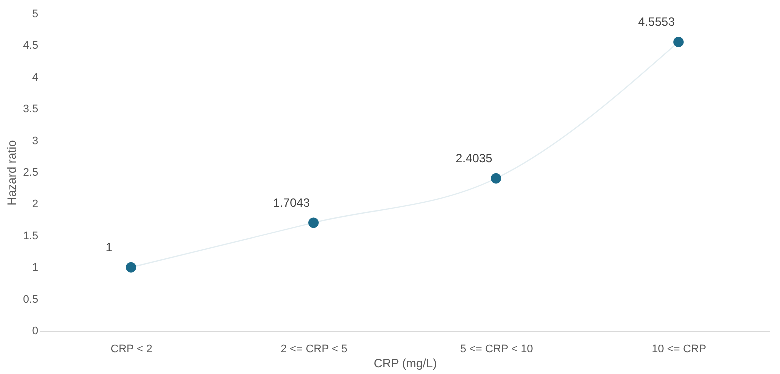  What do you see at coordinates (30, 110) in the screenshot?
I see `y-tick-label: 3.5` at bounding box center [30, 110].